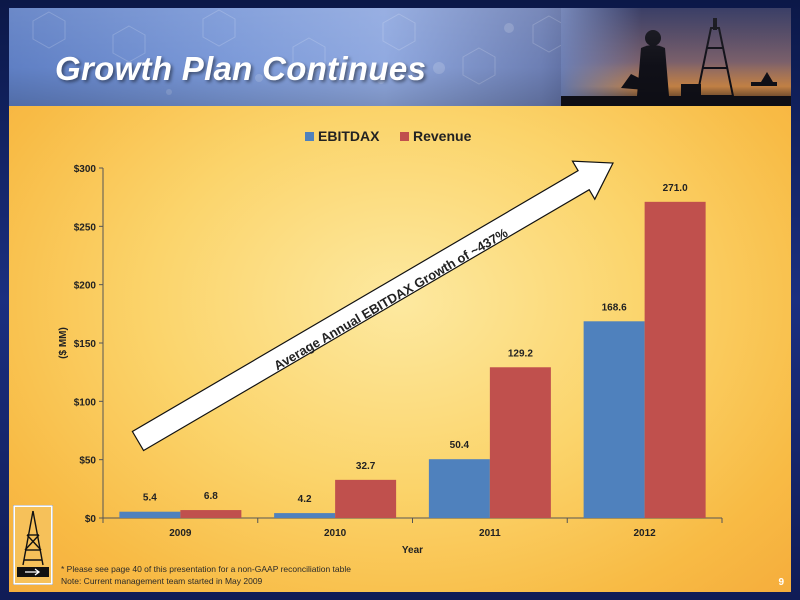 The width and height of the screenshot is (800, 600). Describe the element at coordinates (349, 136) in the screenshot. I see `legend-label-ebitdax: EBITDAX` at that location.